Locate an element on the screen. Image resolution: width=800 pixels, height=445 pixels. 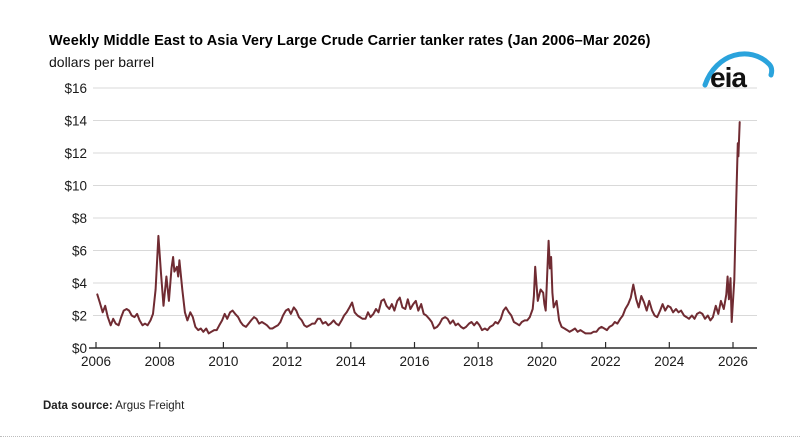
chart-units-label: dollars per barrel is located at coordinates (102, 62).